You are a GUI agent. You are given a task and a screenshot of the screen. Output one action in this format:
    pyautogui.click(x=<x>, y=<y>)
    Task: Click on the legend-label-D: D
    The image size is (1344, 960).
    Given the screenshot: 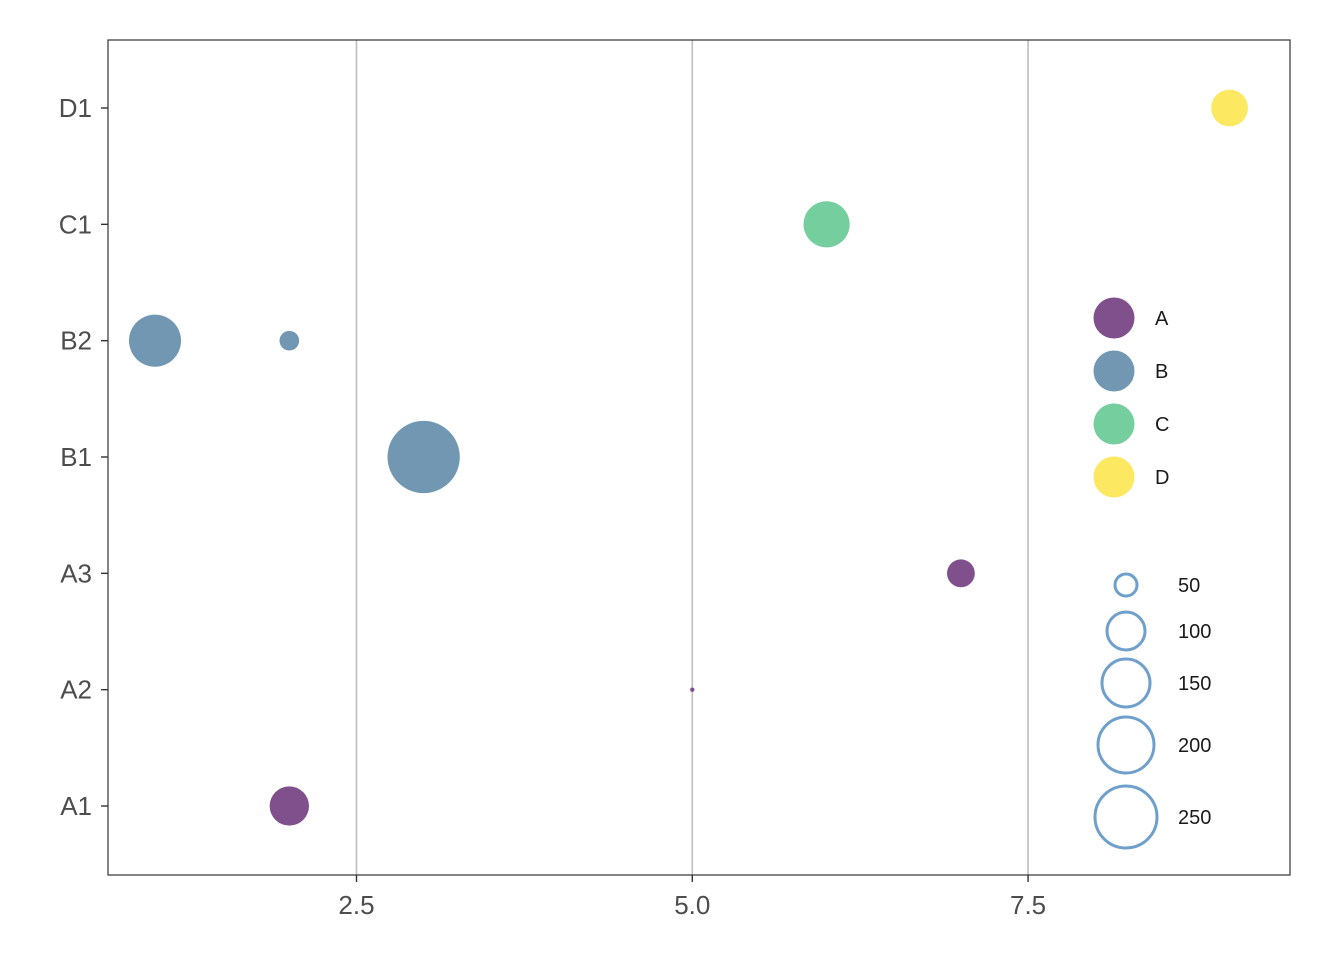 What is the action you would take?
    pyautogui.click(x=1162, y=478)
    